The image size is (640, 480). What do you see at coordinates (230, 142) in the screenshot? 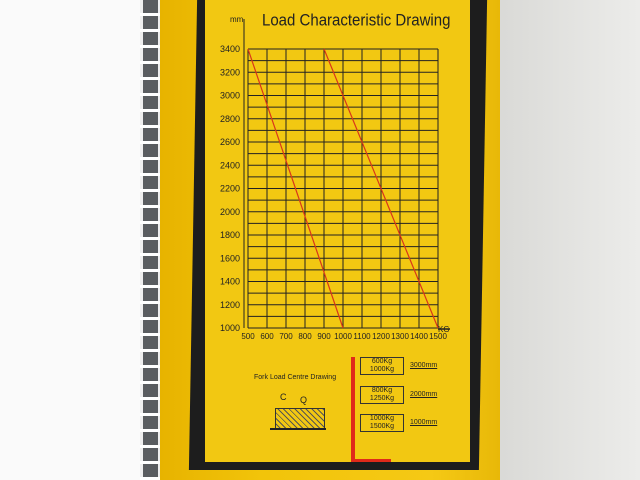
I see `y-tick-label: 2600` at bounding box center [230, 142].